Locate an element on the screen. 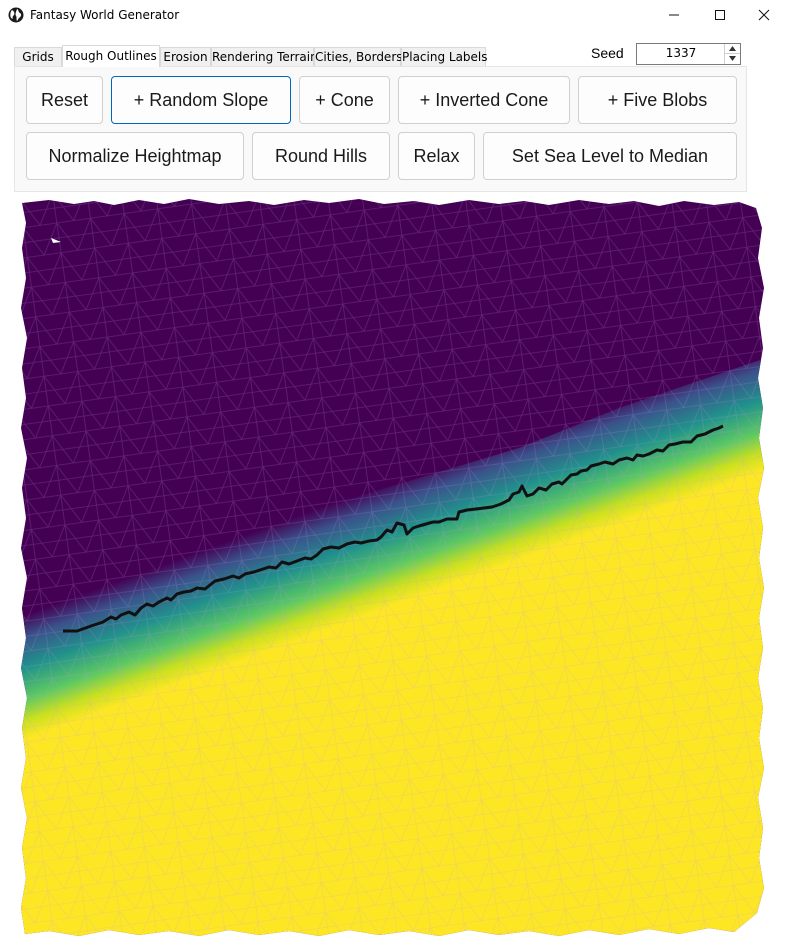  seed-stepper: 1337 is located at coordinates (688, 54).